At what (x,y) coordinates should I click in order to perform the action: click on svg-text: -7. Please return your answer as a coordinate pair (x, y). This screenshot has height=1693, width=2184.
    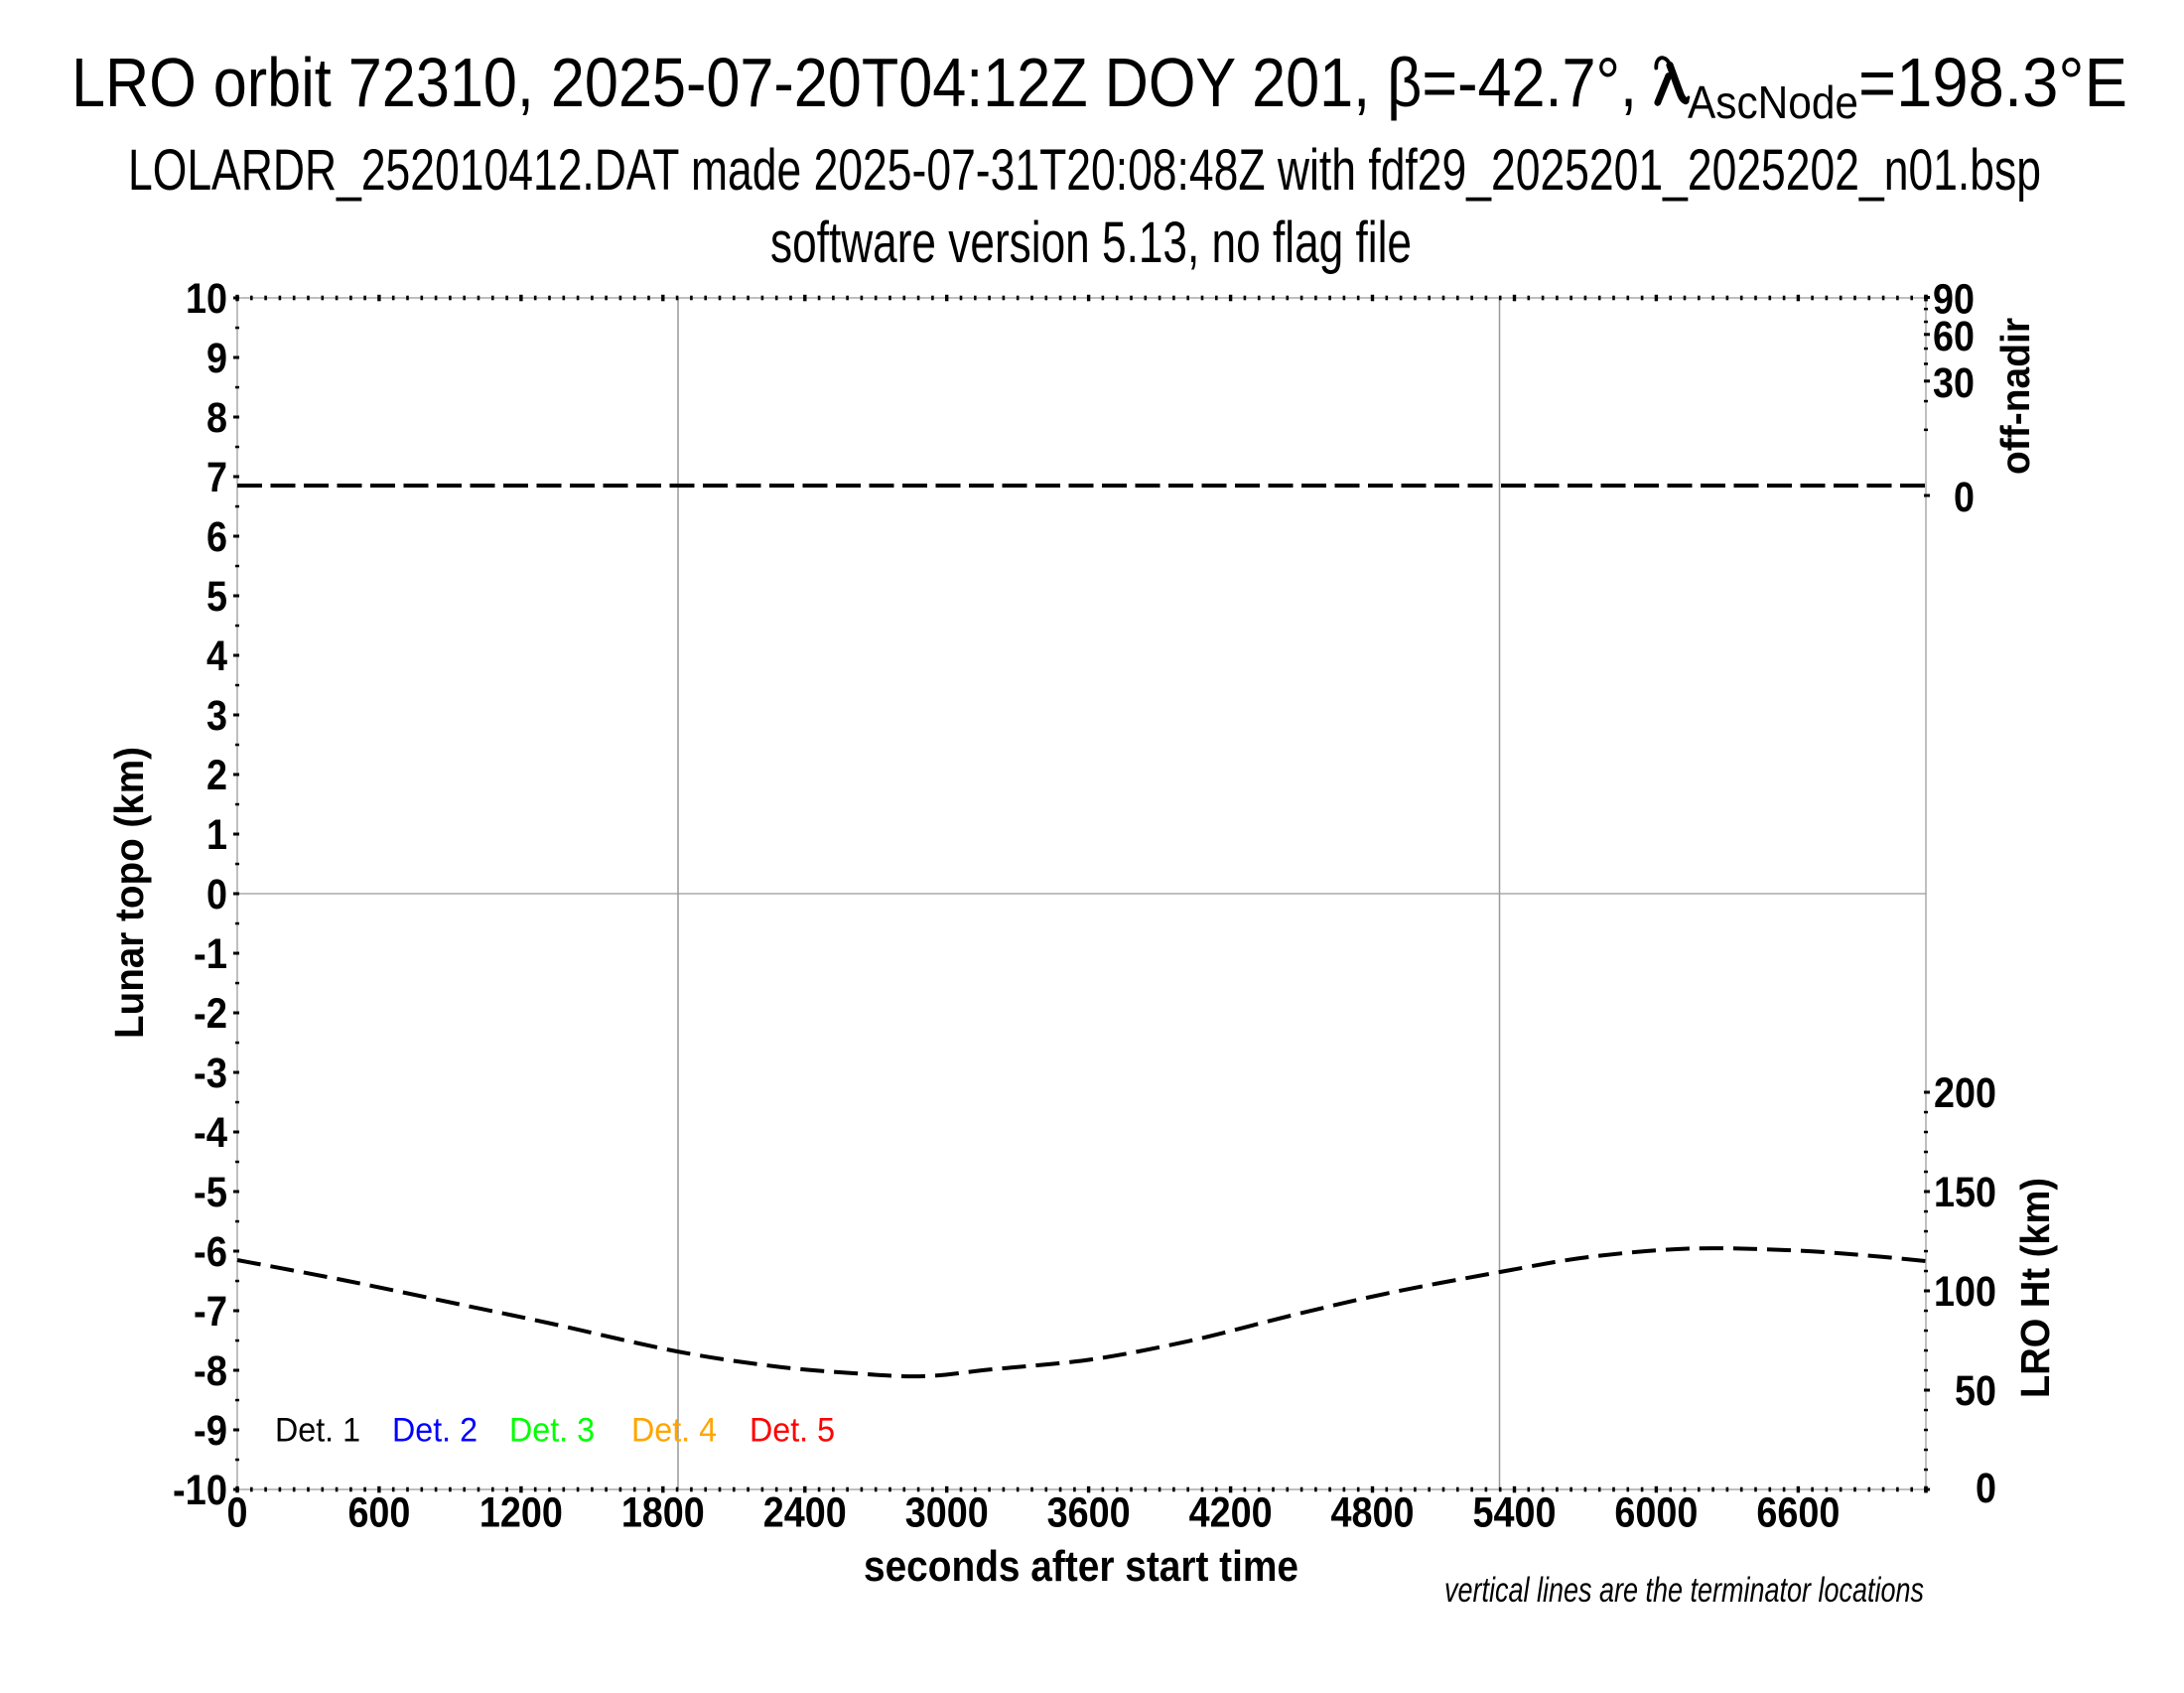
    Looking at the image, I should click on (210, 1312).